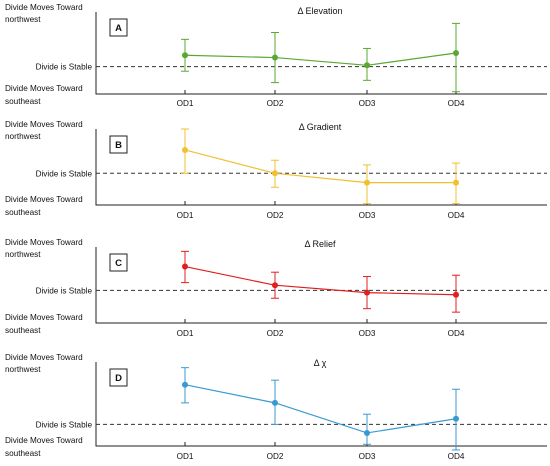 This screenshot has height=466, width=550. What do you see at coordinates (319, 11) in the screenshot?
I see `chart-title: Δ Elevation` at bounding box center [319, 11].